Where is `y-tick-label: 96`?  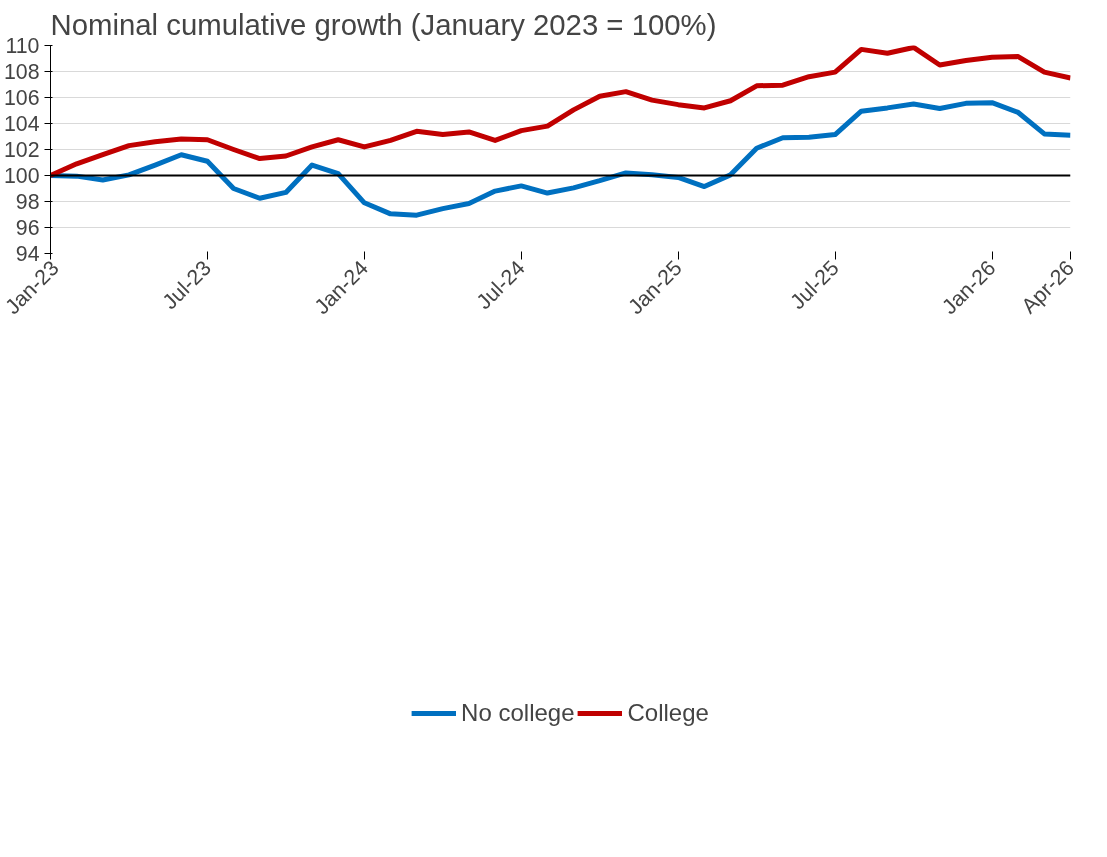 y-tick-label: 96 is located at coordinates (27, 228).